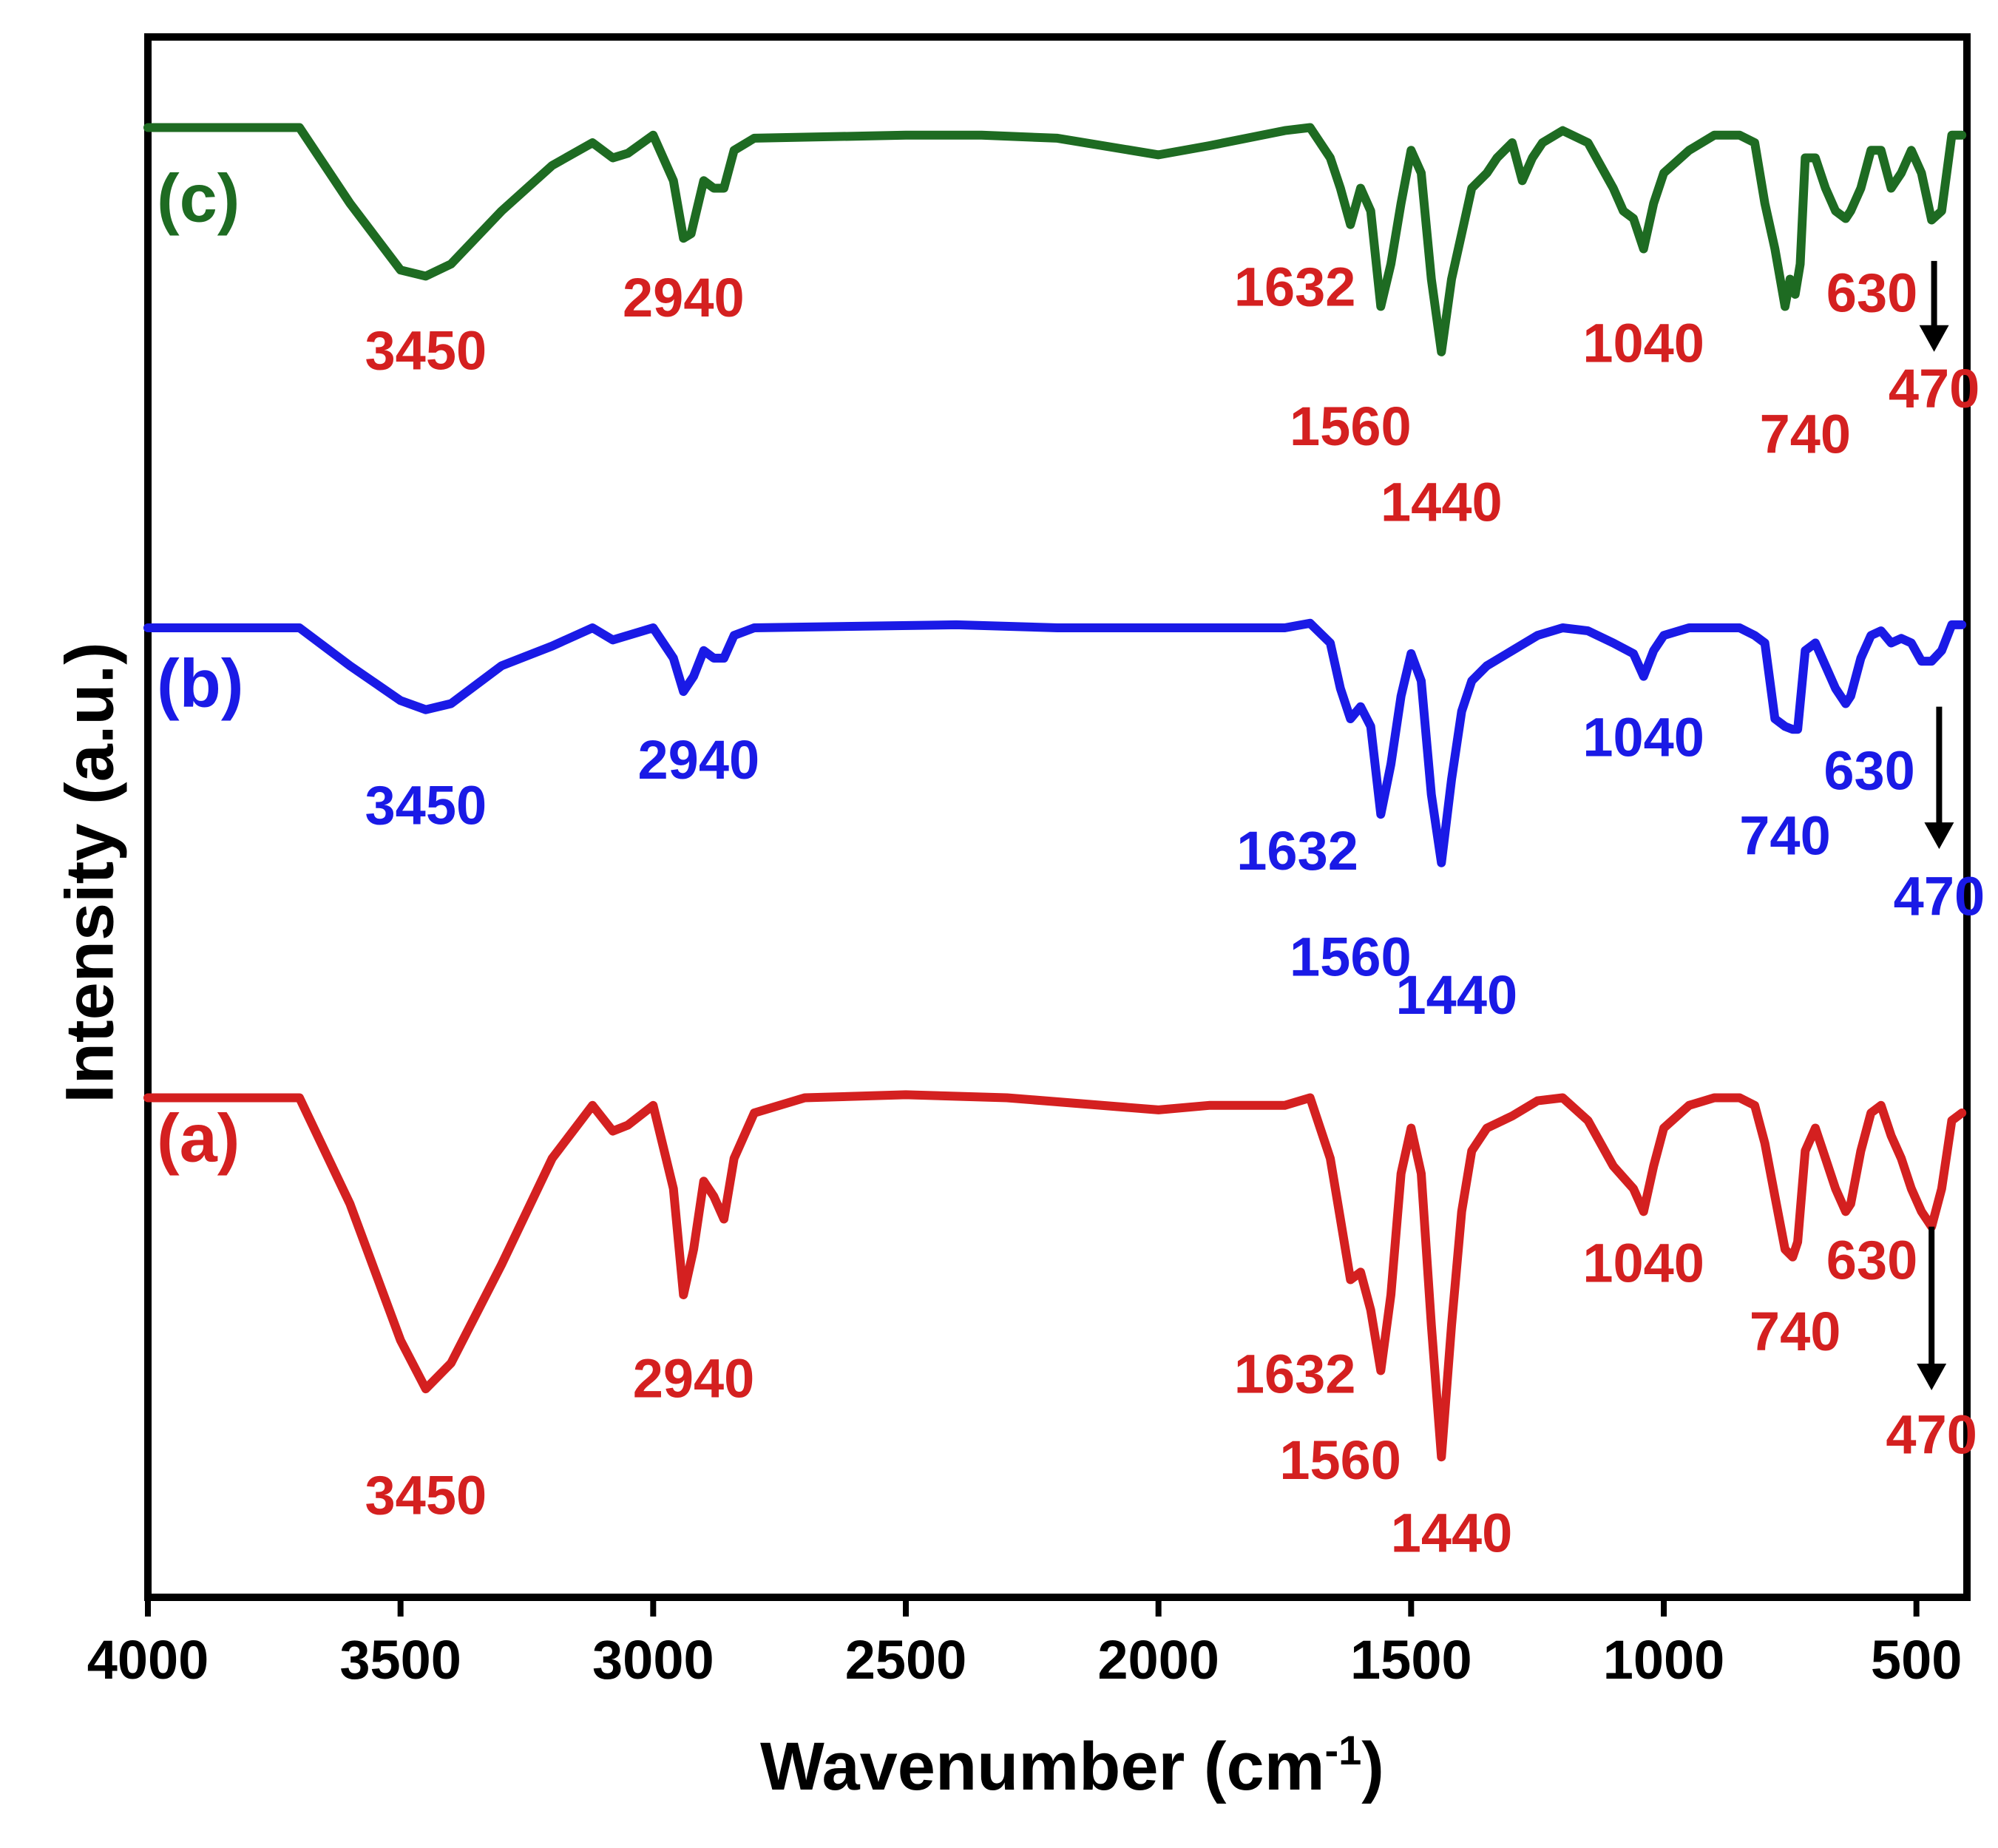 This screenshot has height=1848, width=1998. What do you see at coordinates (1452, 1534) in the screenshot?
I see `peak-label-a-1440: 1440` at bounding box center [1452, 1534].